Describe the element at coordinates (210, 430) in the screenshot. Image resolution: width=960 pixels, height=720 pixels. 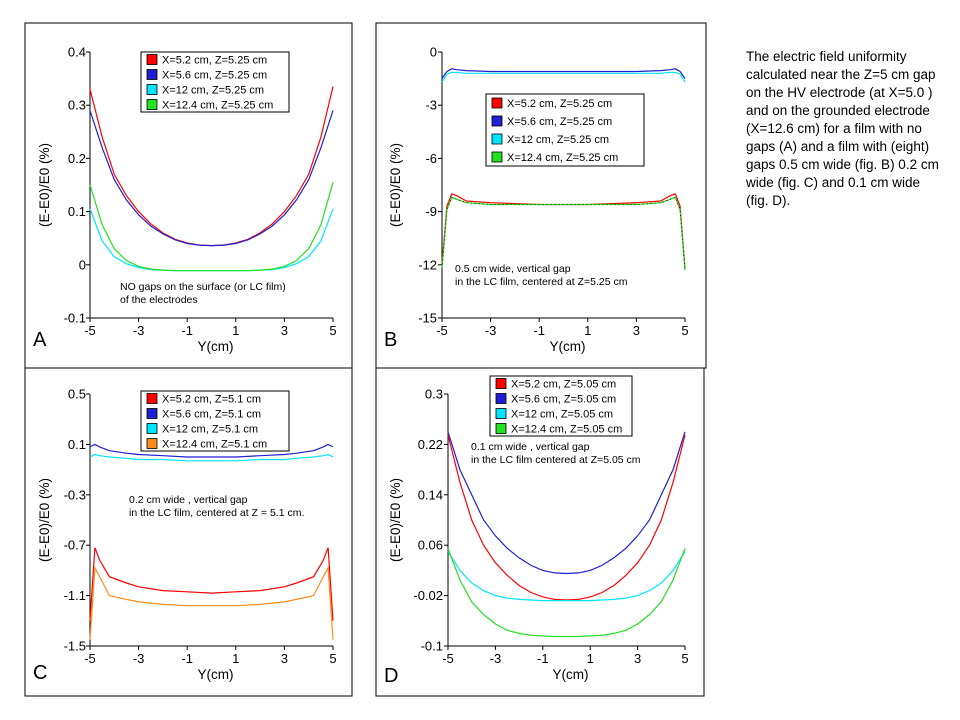
I see `legend-entry: X=12 cm, Z=5.1 cm` at that location.